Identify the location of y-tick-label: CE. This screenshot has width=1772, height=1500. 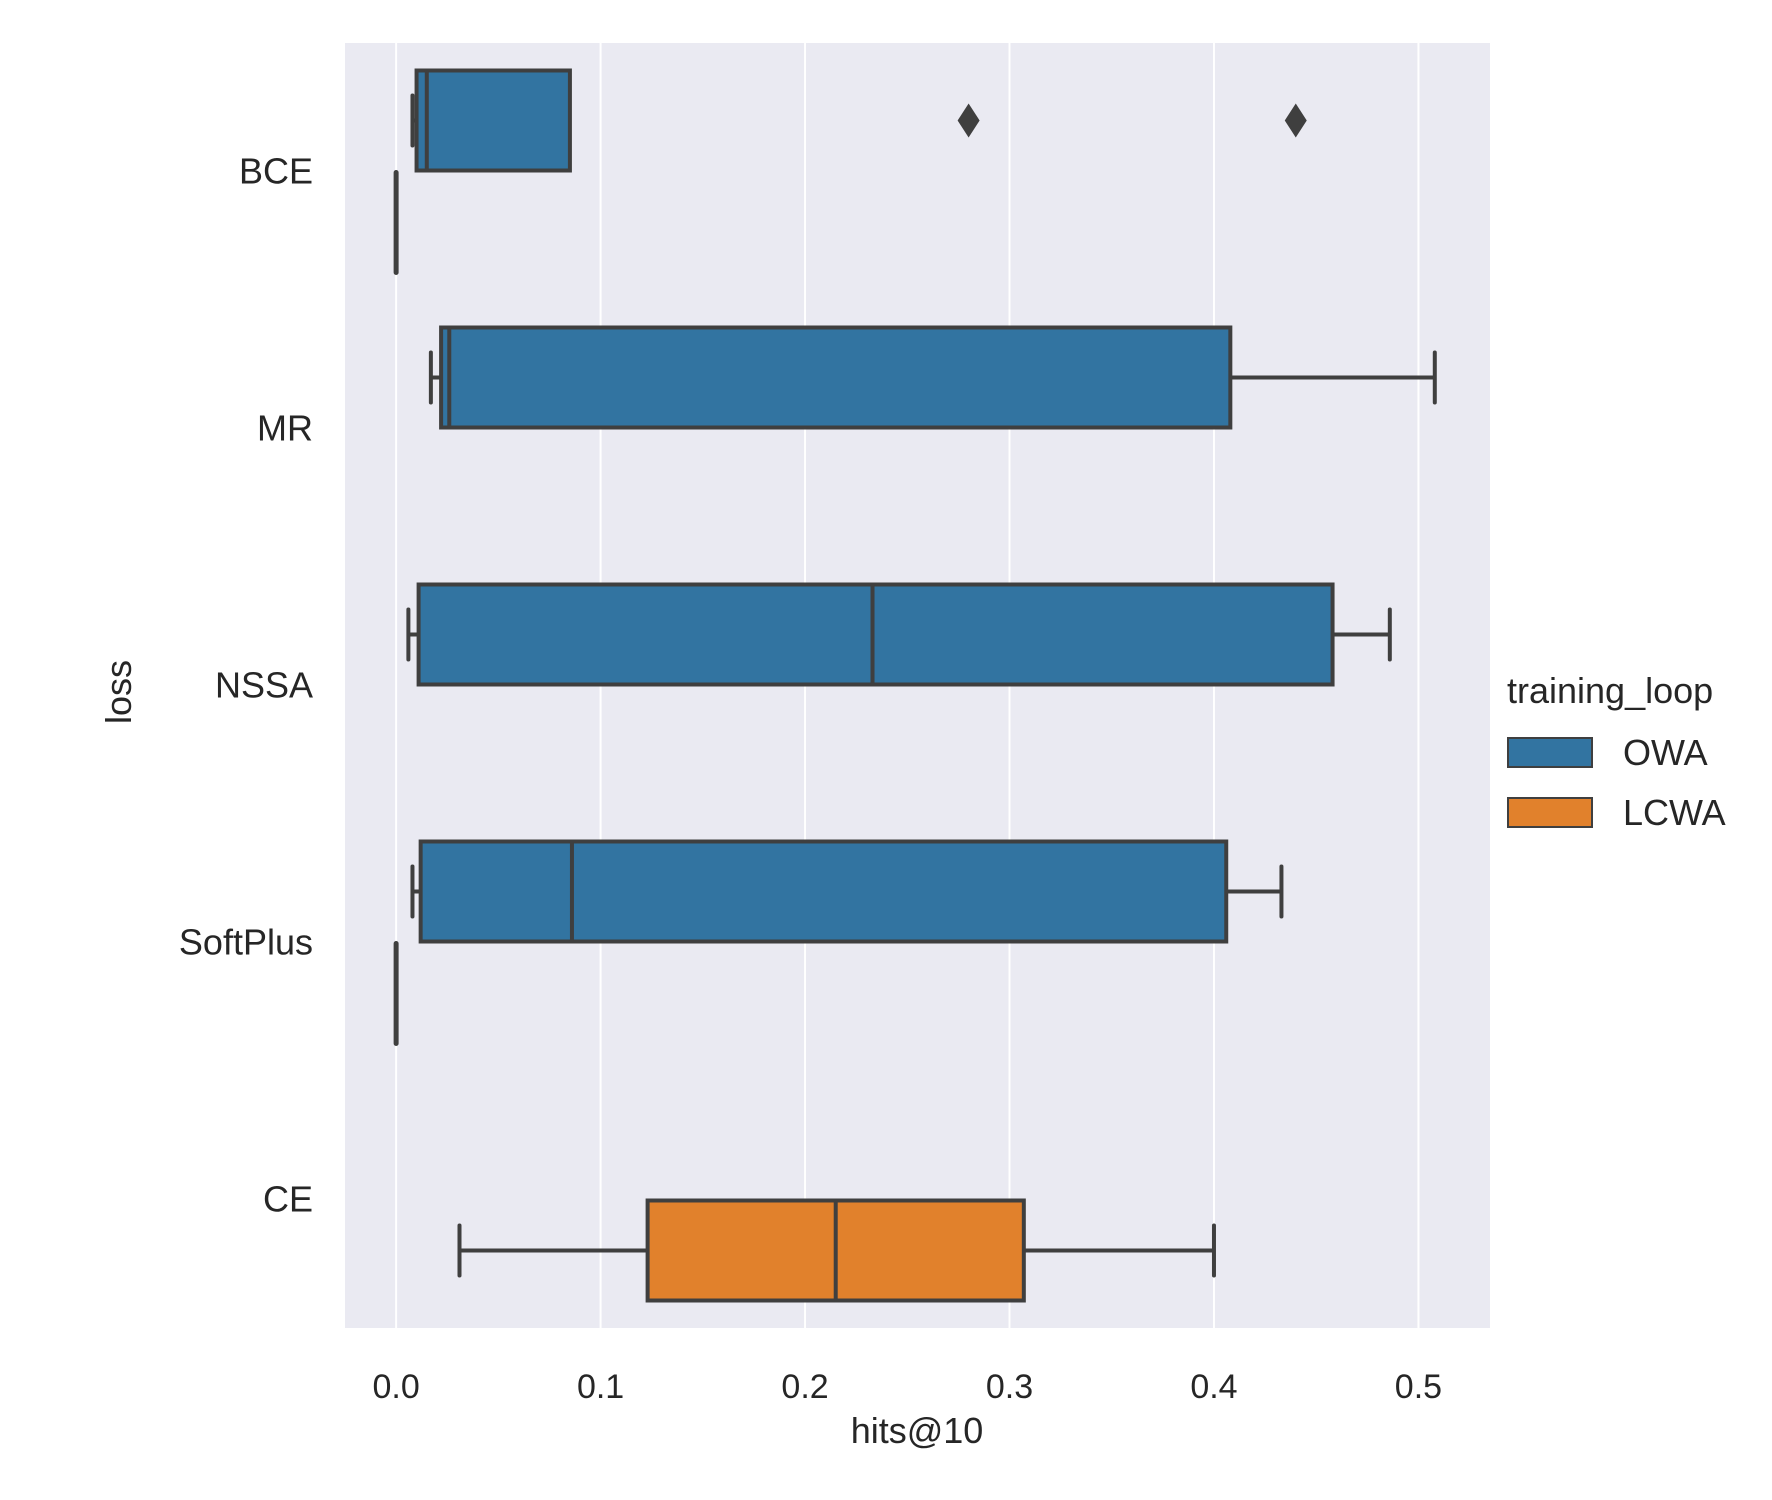
(288, 1199).